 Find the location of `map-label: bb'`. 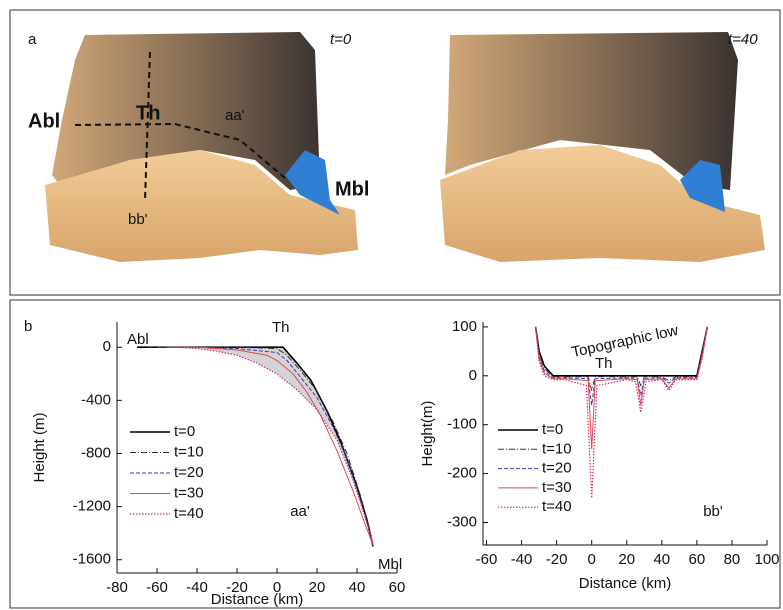

map-label: bb' is located at coordinates (138, 219).